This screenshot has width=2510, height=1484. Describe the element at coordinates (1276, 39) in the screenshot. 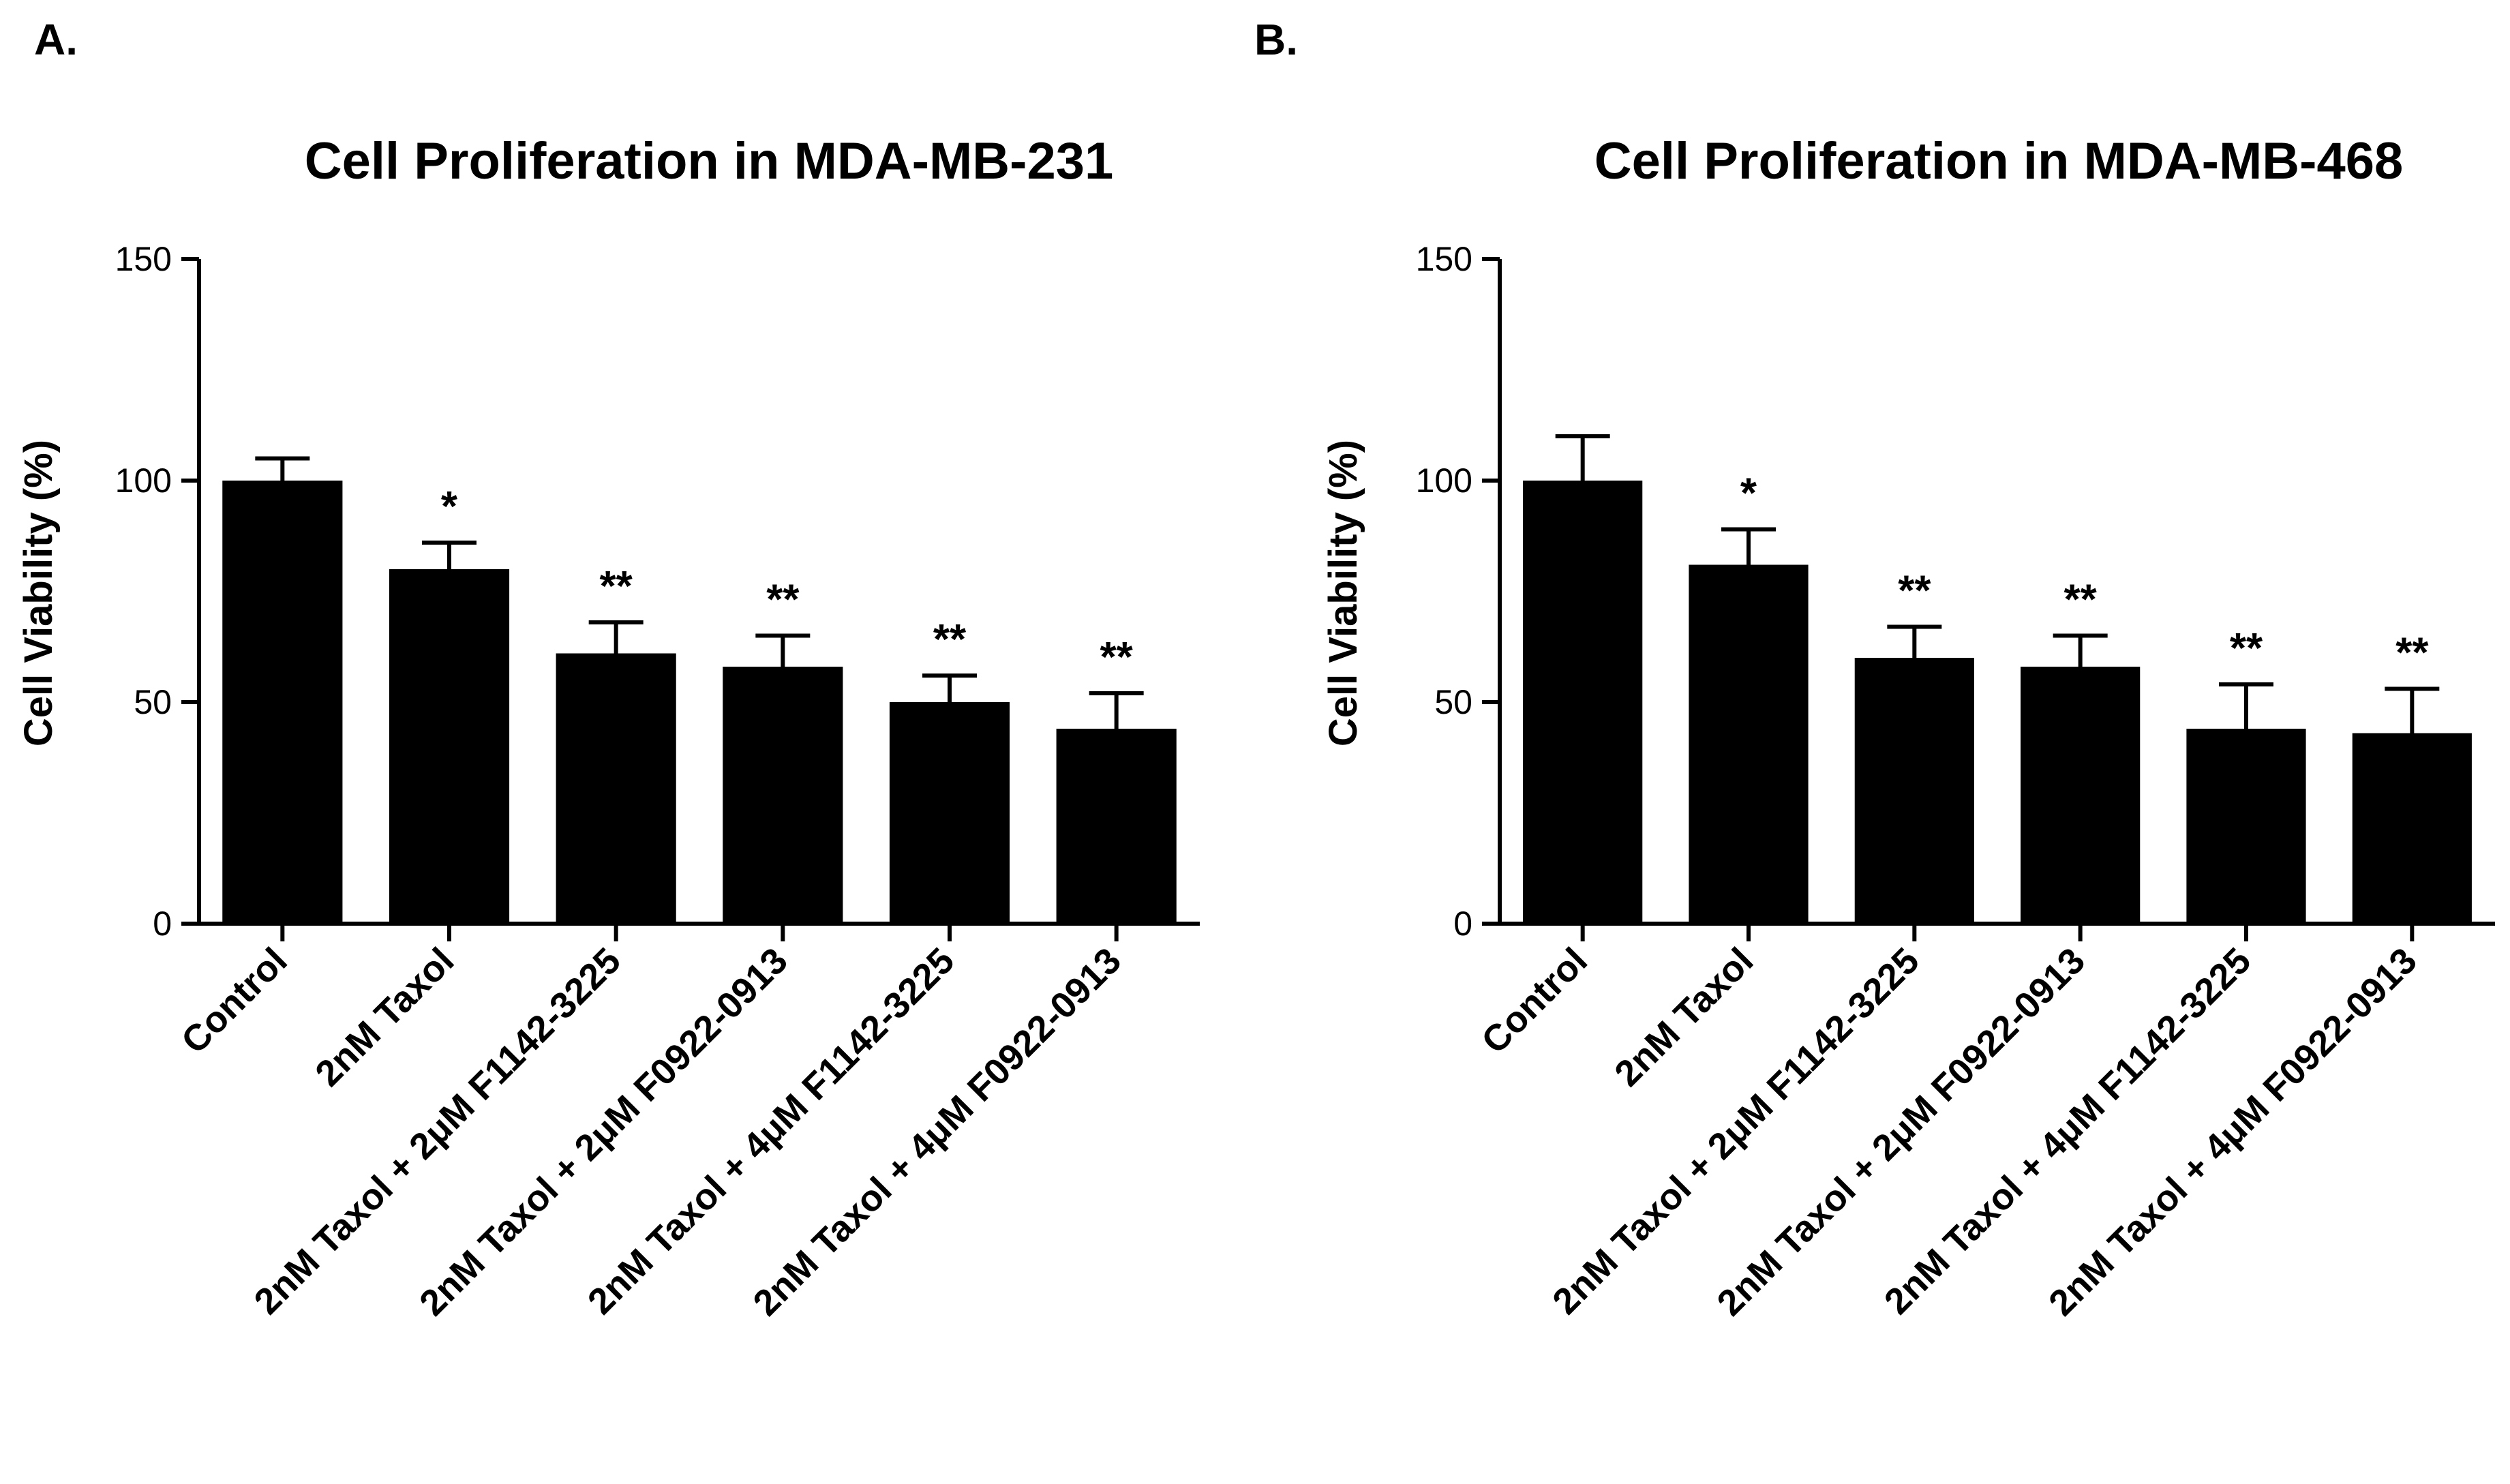

I see `panel-letter: B.` at that location.